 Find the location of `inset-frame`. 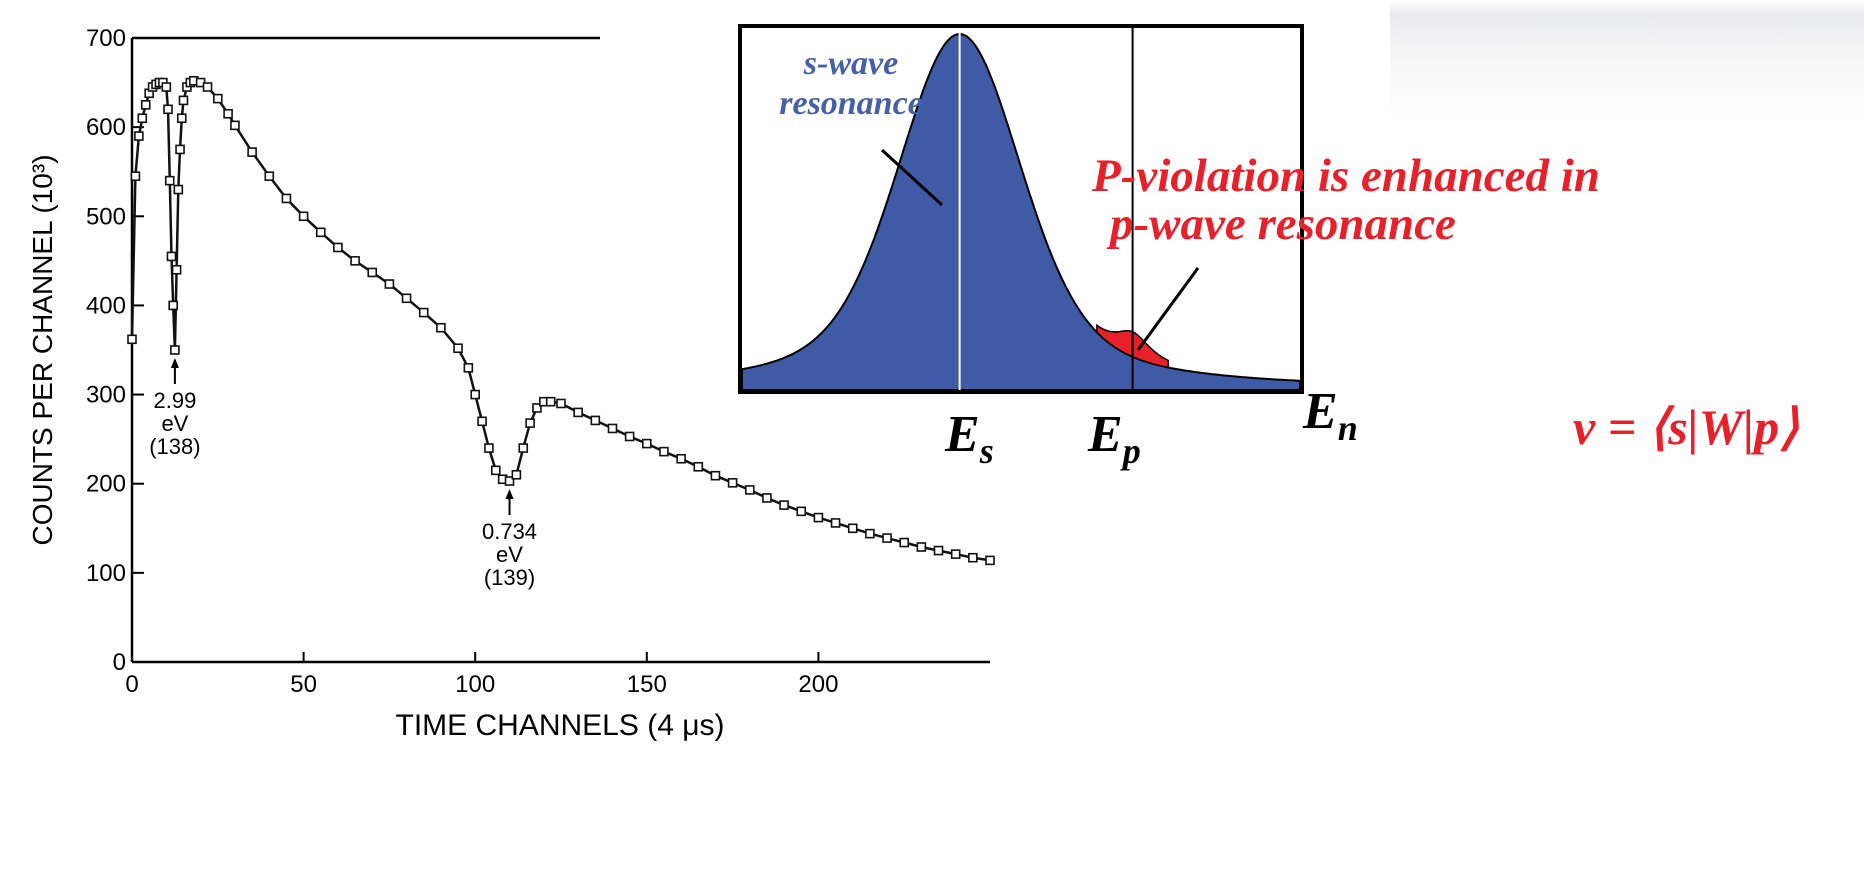

inset-frame is located at coordinates (1021, 209).